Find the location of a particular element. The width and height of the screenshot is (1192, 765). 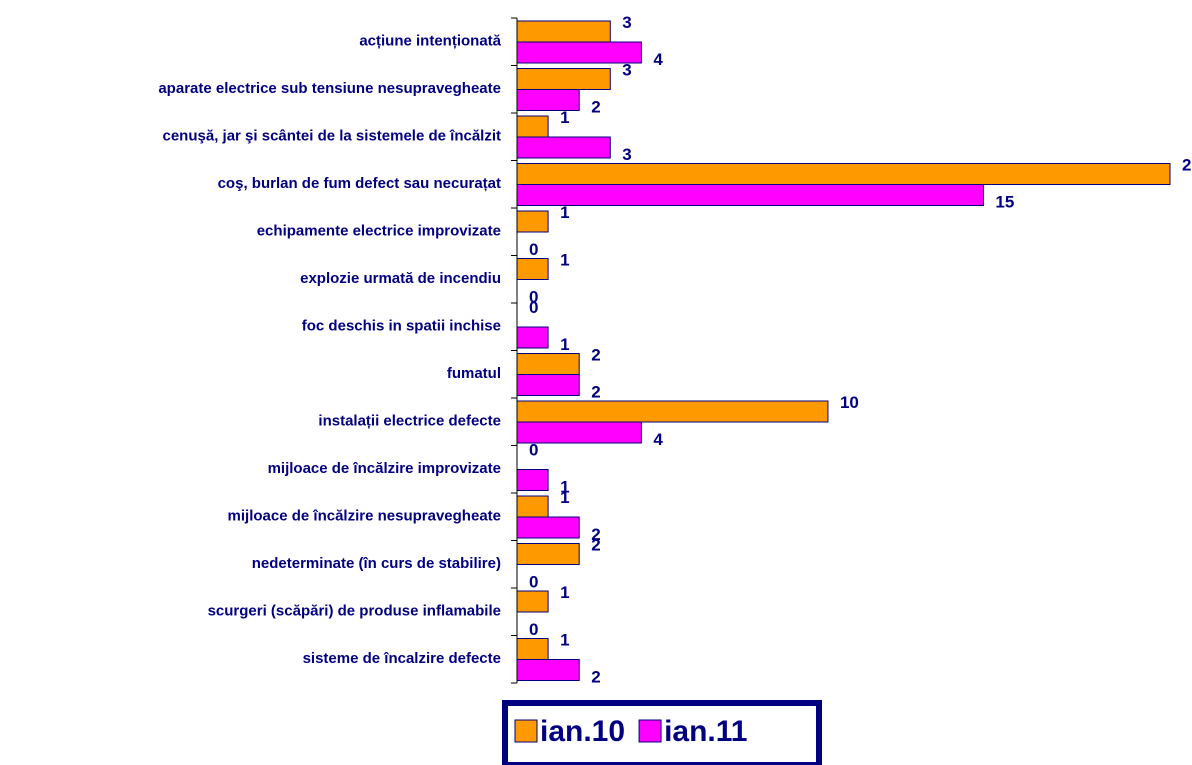

category-label: nedeterminate (în curs de stabilire) is located at coordinates (376, 563).